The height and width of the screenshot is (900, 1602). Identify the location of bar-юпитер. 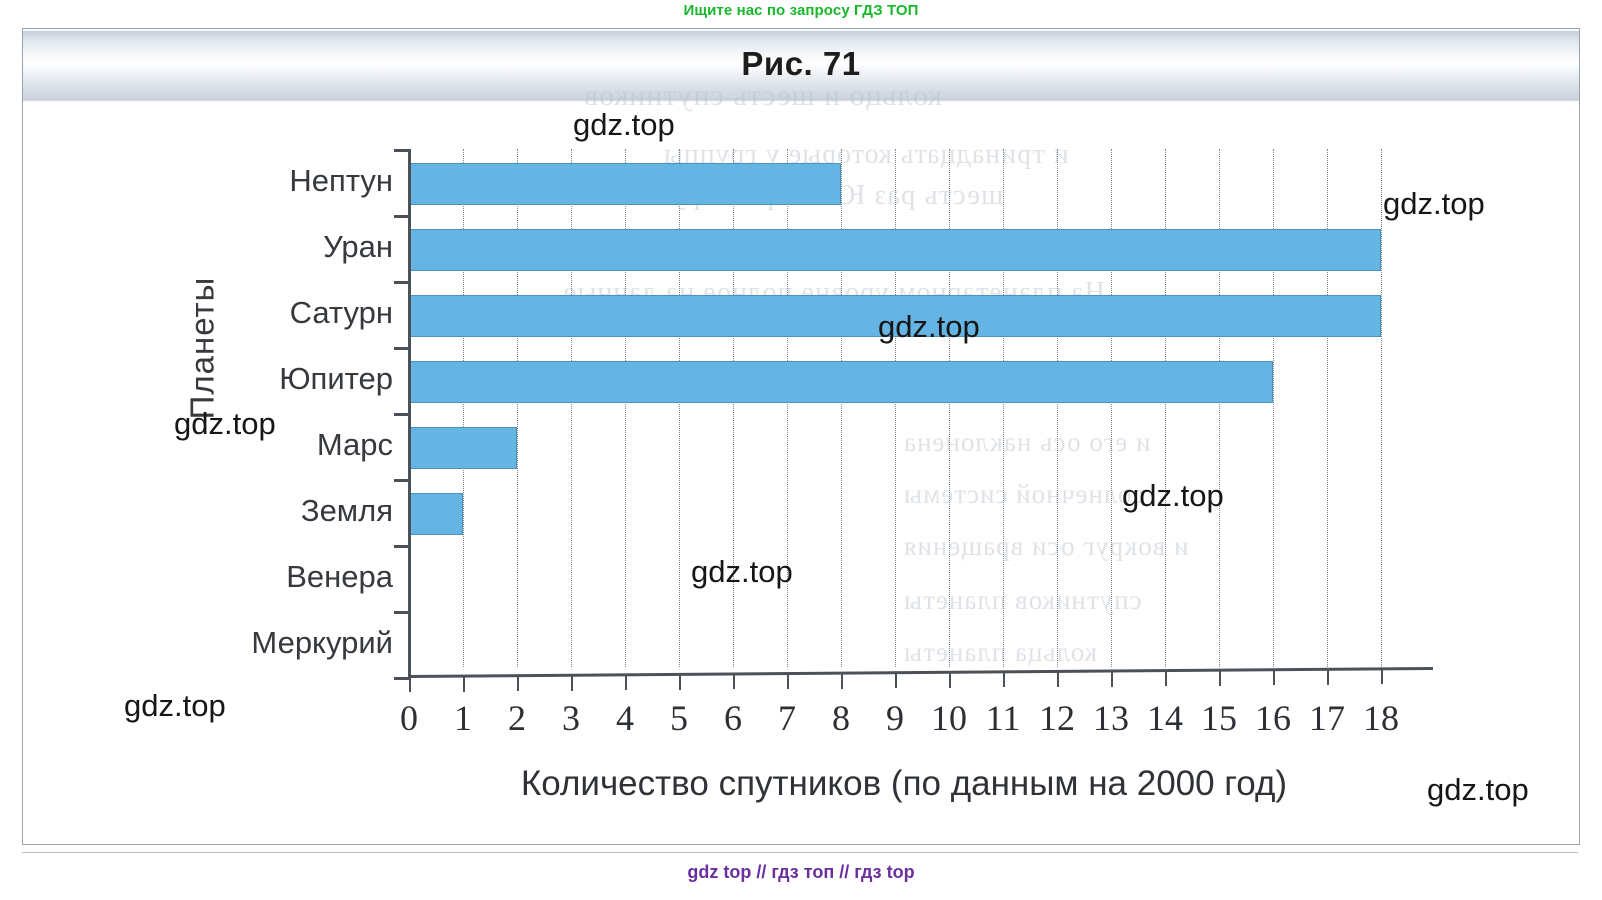
(841, 382).